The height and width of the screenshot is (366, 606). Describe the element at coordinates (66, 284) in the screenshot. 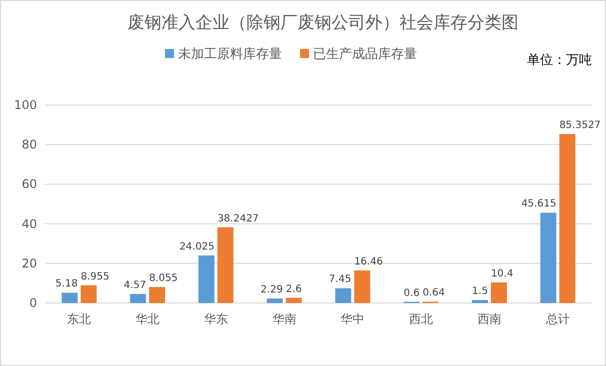

I see `data-label: 5.18` at that location.